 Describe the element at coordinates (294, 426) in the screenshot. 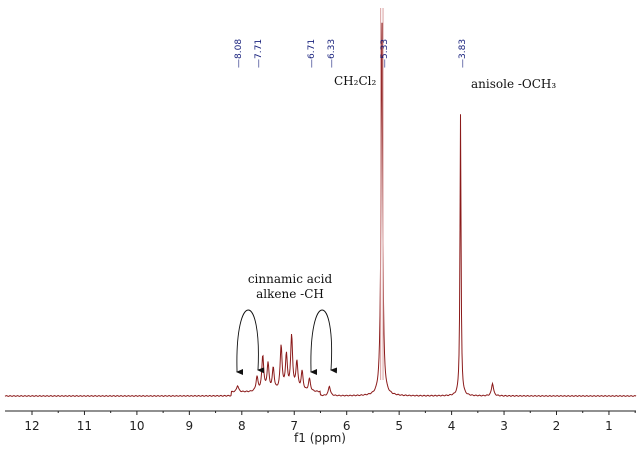

I see `x-tick-label: 7` at that location.